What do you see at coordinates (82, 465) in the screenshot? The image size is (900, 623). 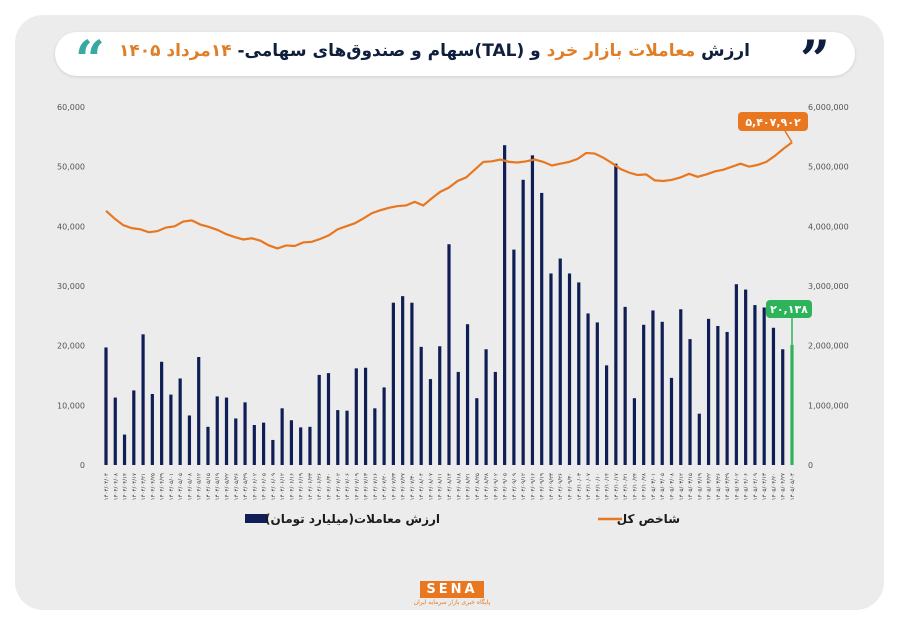 I see `left-tick-label: 0` at bounding box center [82, 465].